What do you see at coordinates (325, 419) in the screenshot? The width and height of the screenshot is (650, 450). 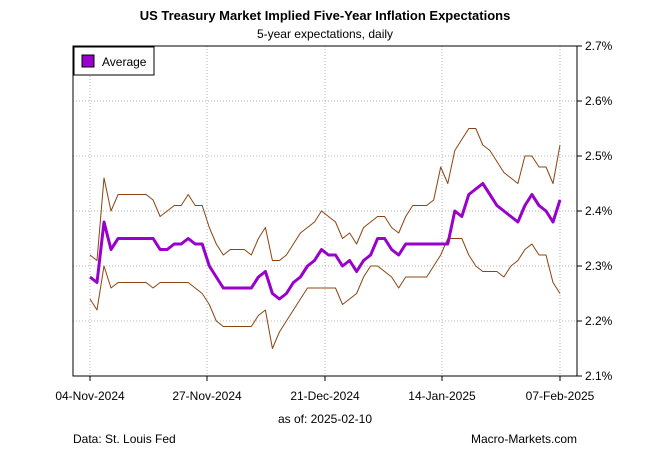 I see `as-of-date: as of: 2025-02-10` at bounding box center [325, 419].